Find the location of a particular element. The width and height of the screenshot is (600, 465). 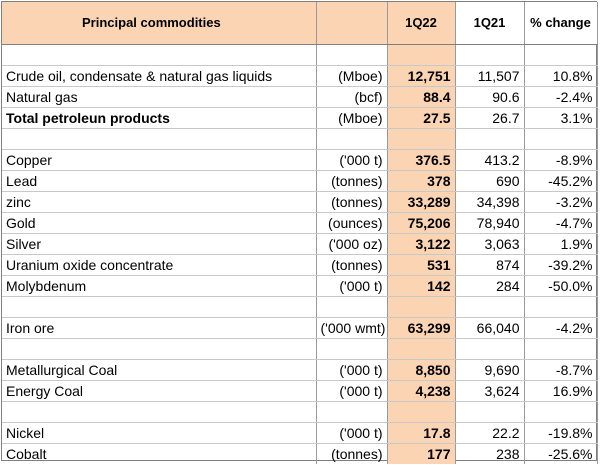

table-row: zinc (tonnes) 33,289 34,398 -3.2% is located at coordinates (300, 202).